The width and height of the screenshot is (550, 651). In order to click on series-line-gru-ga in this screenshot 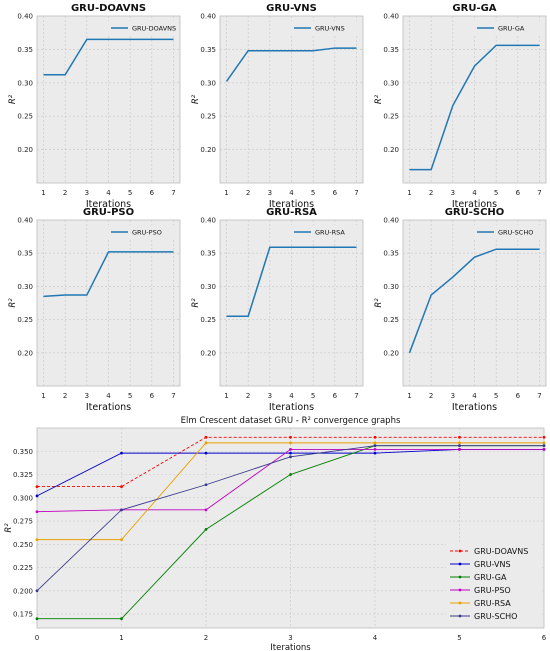, I will do `click(474, 107)`.